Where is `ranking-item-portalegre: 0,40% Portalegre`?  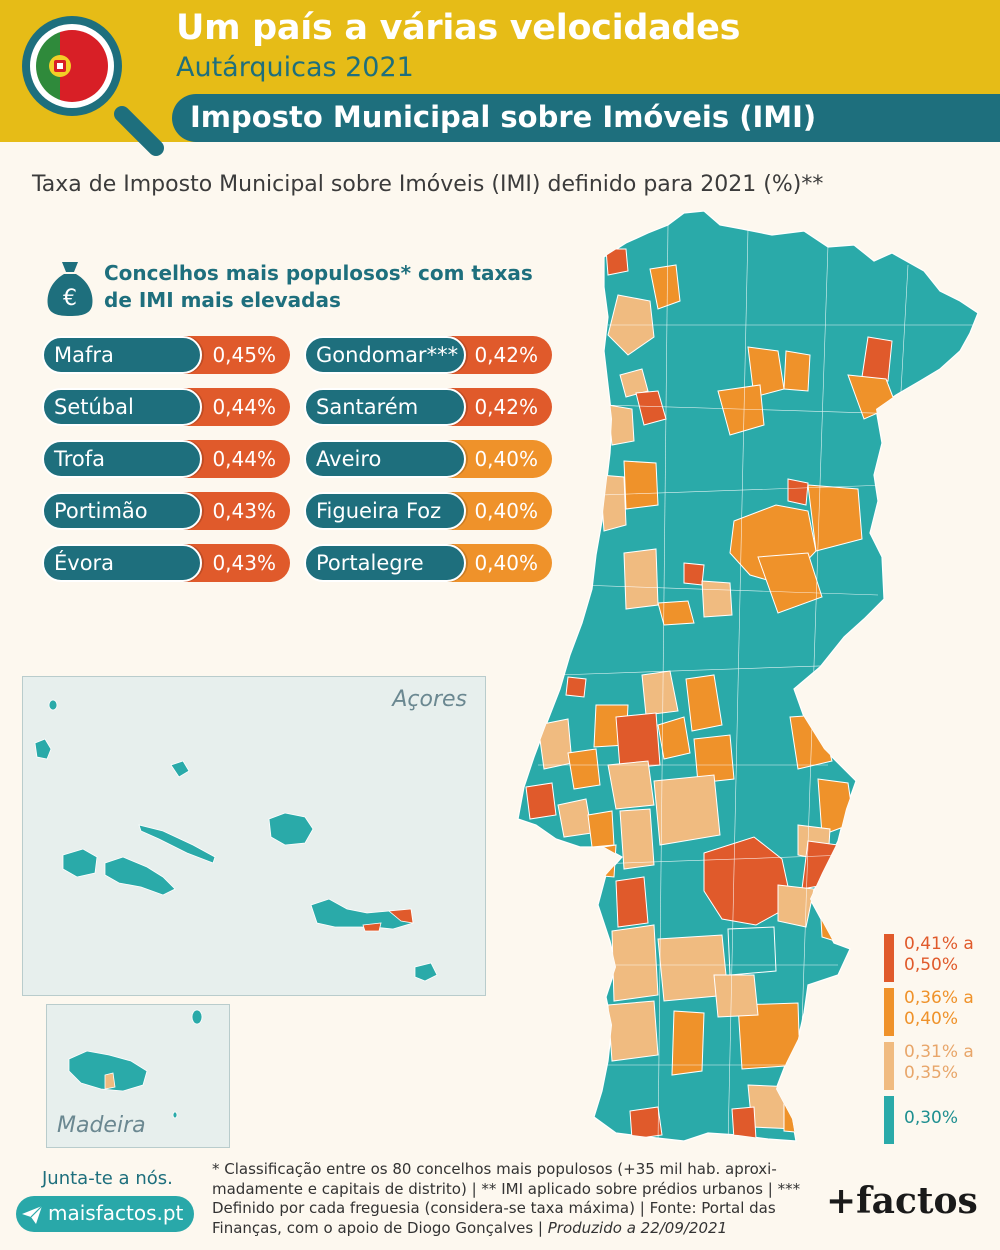
ranking-item-portalegre: 0,40% Portalegre is located at coordinates (428, 563).